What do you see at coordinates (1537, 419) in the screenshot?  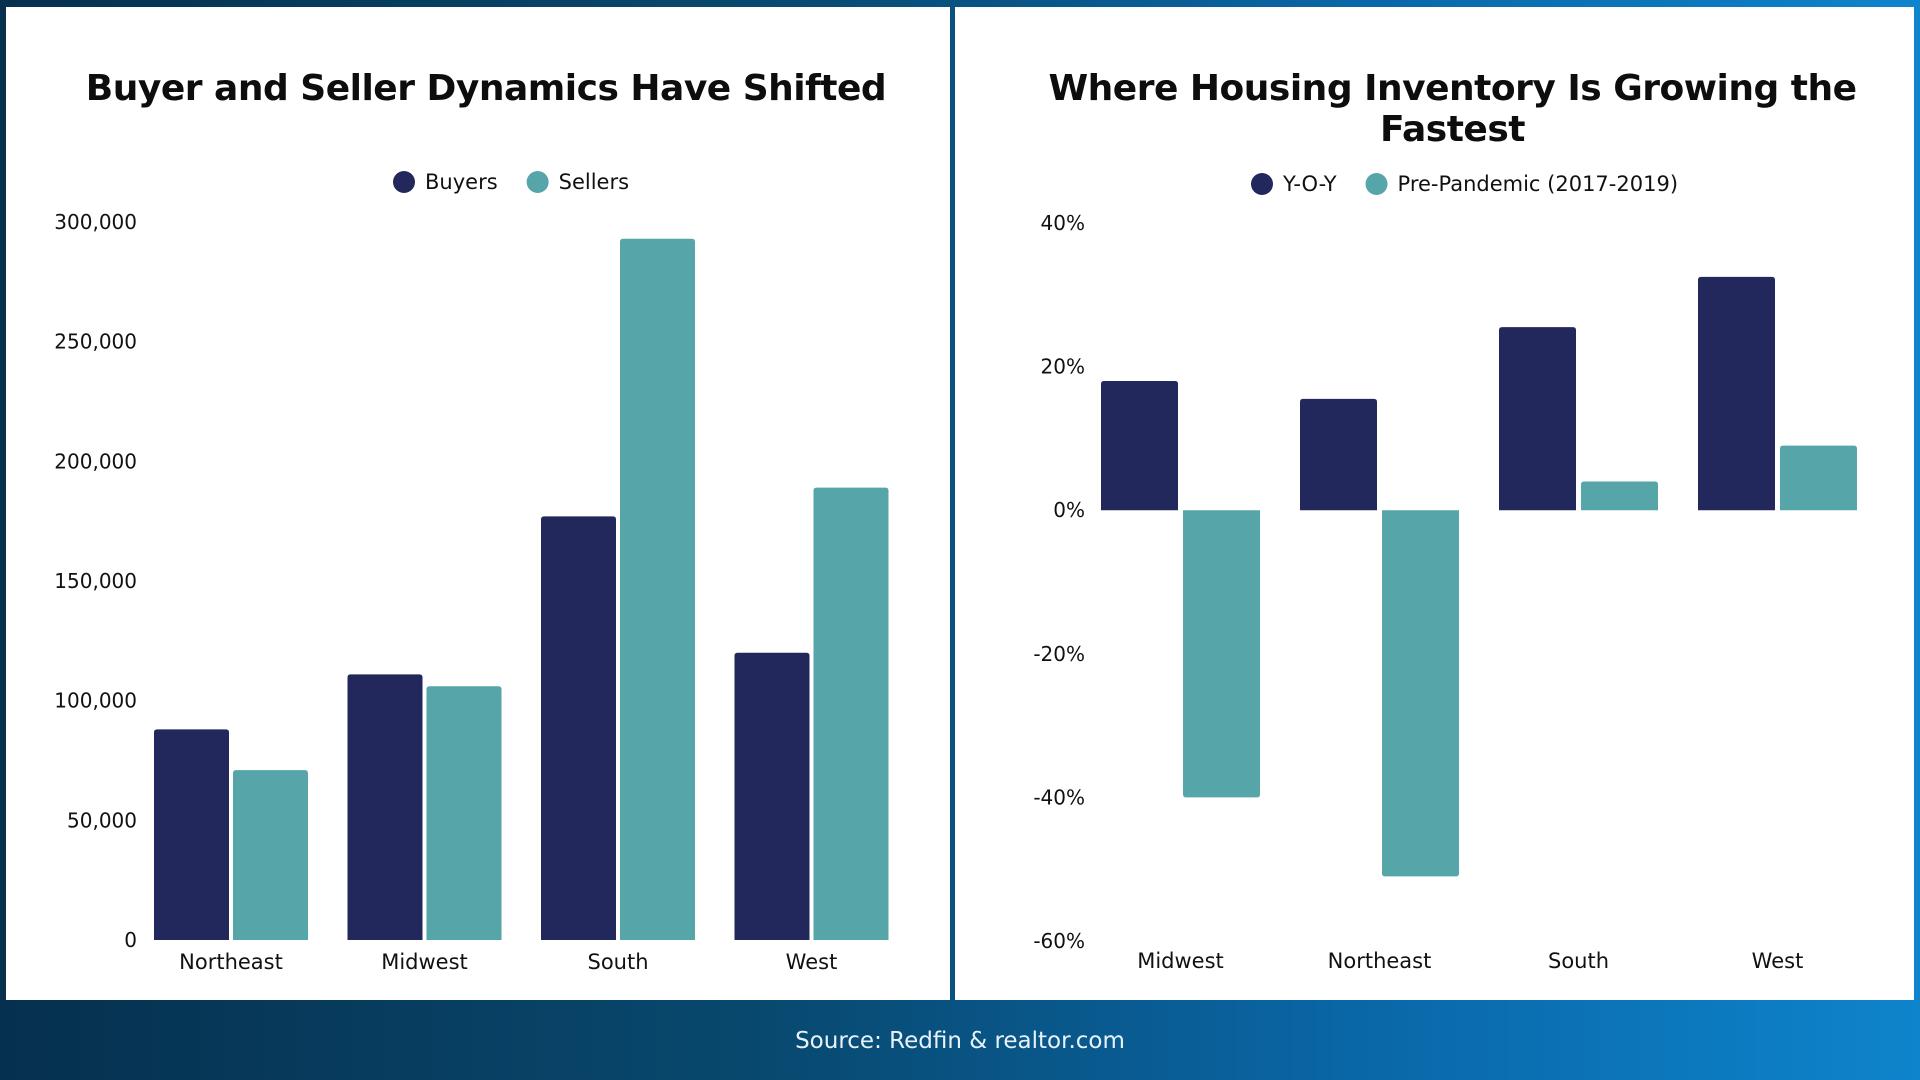 I see `bar-y-o-y-south` at bounding box center [1537, 419].